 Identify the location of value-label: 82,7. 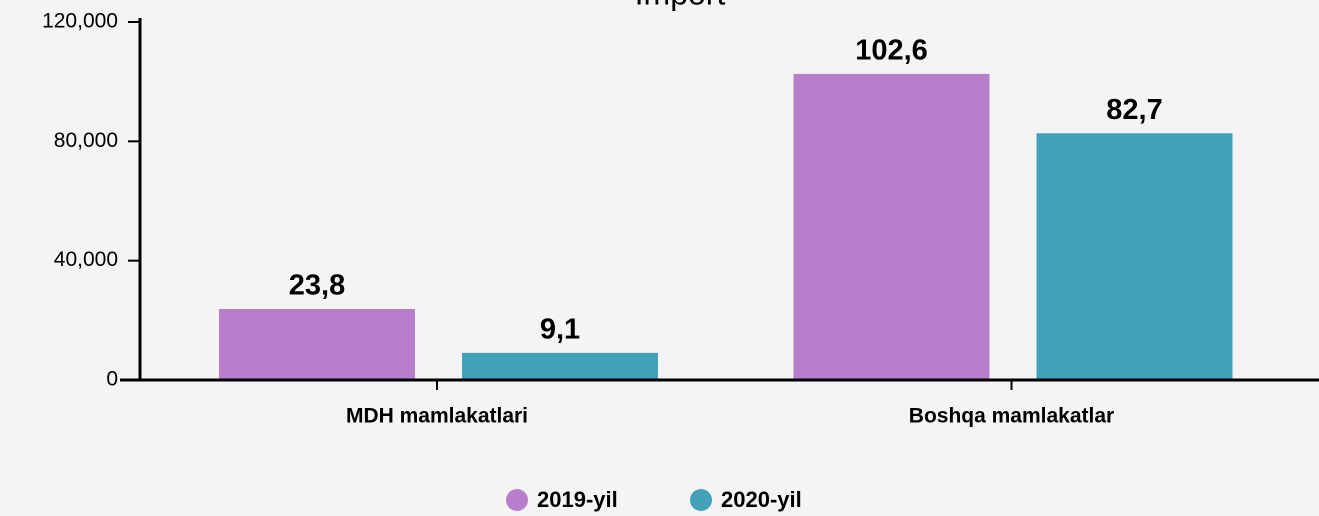
(1134, 110).